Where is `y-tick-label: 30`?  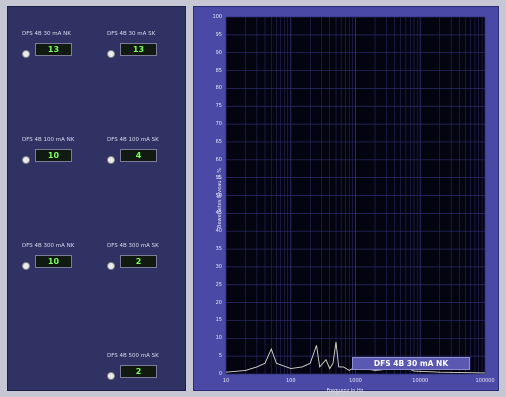 y-tick-label: 30 is located at coordinates (218, 266).